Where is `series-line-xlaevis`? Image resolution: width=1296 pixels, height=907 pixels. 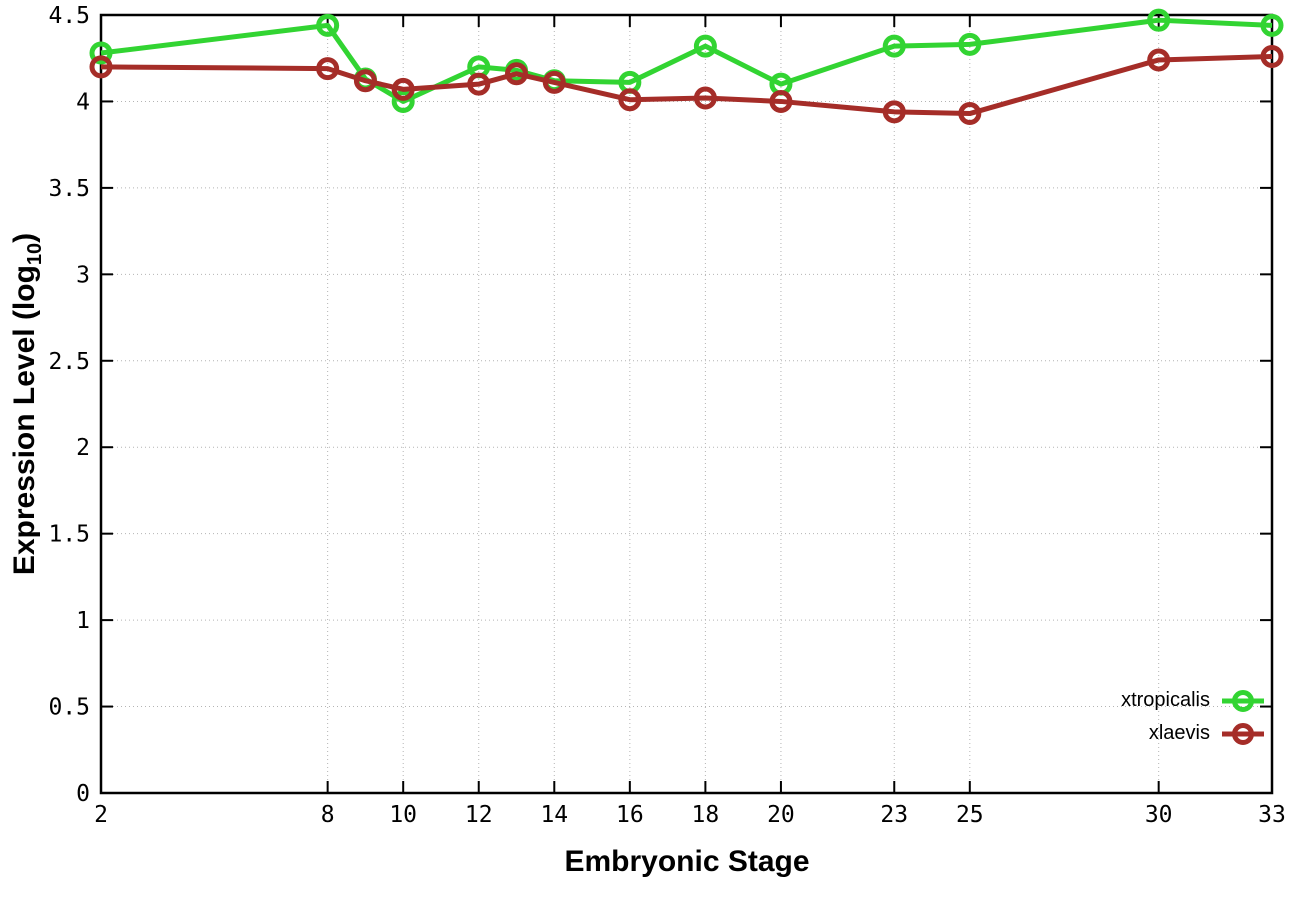 series-line-xlaevis is located at coordinates (686, 85).